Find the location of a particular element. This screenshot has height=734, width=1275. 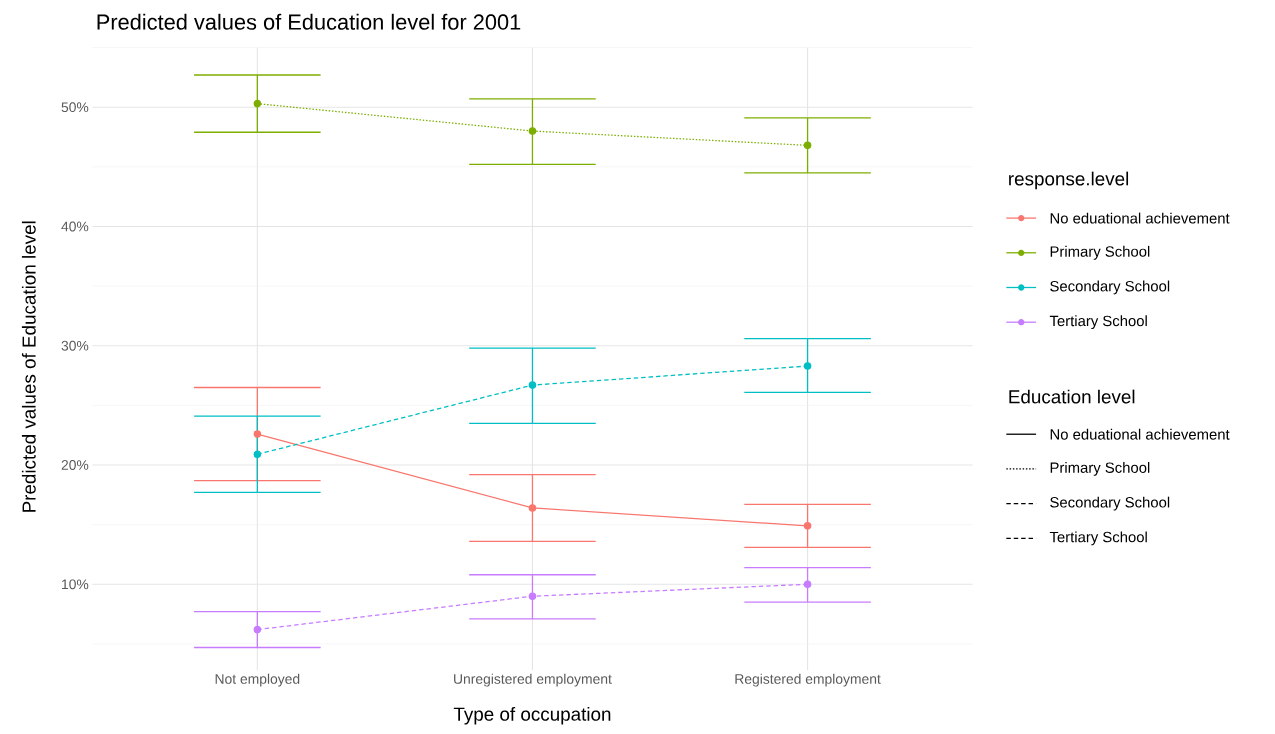

legend-label: No eduational achievement is located at coordinates (1140, 218).